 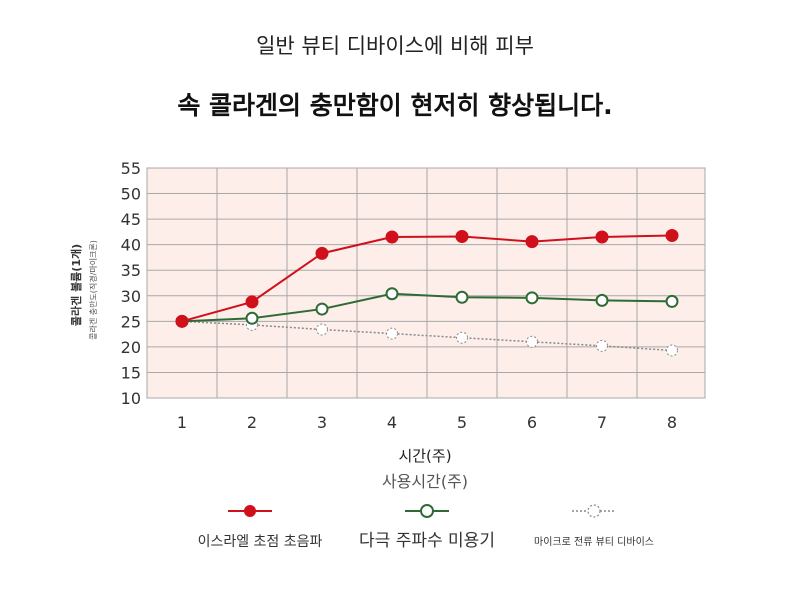 What do you see at coordinates (392, 422) in the screenshot?
I see `x-tick-label: 4` at bounding box center [392, 422].